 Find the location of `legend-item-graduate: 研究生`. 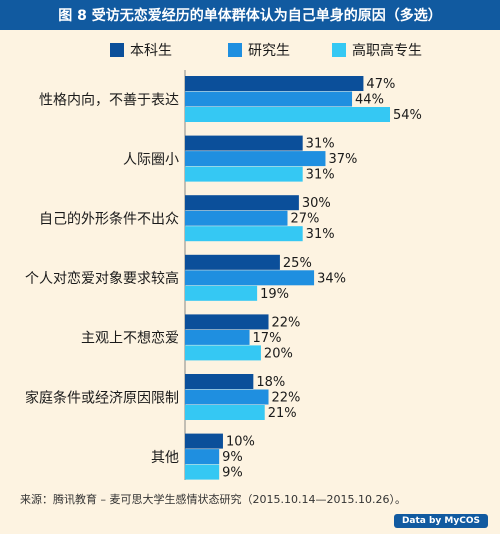

legend-item-graduate: 研究生 is located at coordinates (259, 50).